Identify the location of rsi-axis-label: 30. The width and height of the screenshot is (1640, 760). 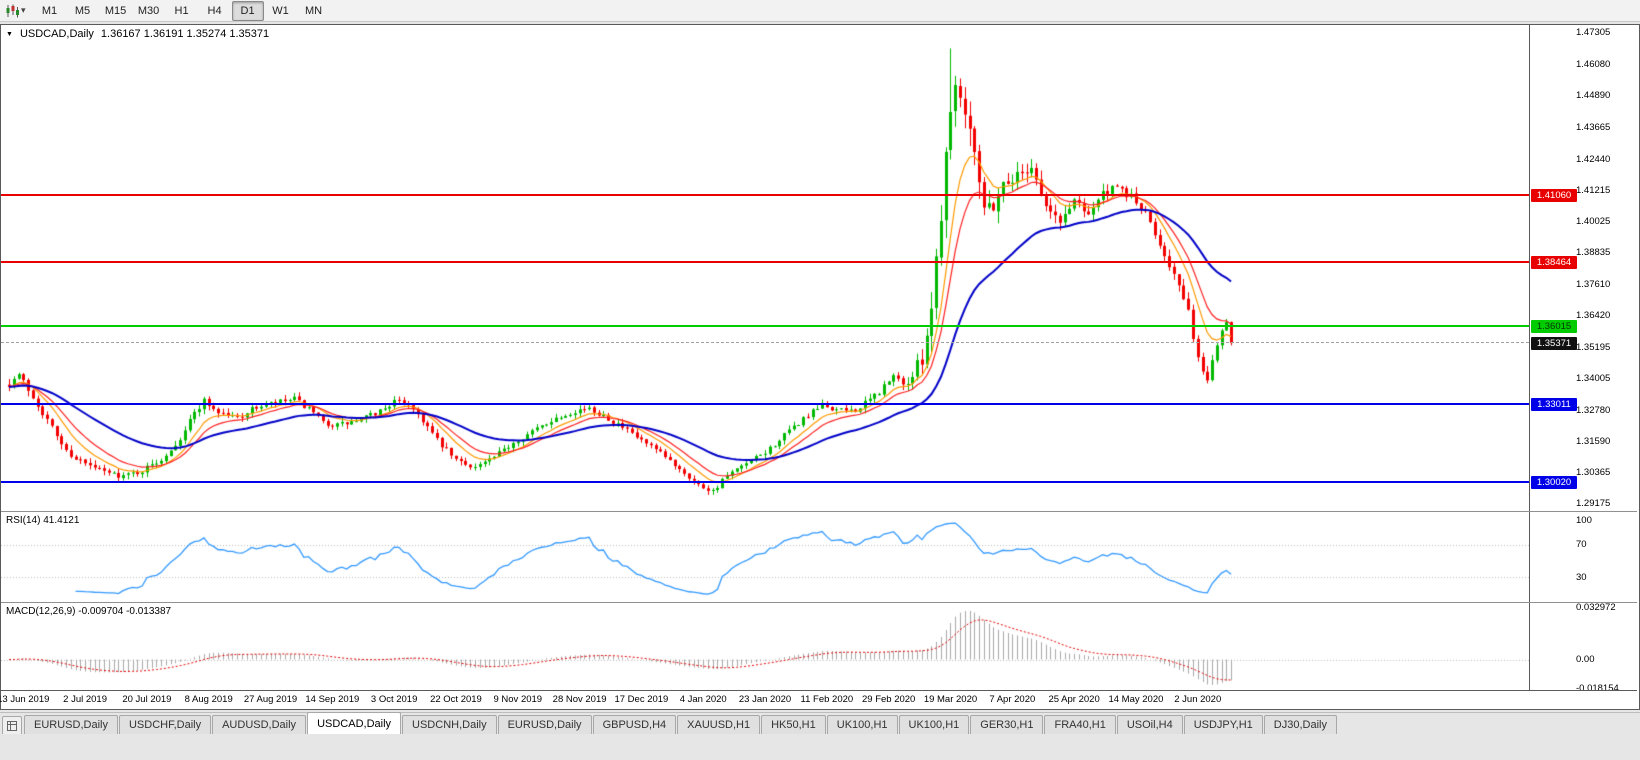
(1581, 577).